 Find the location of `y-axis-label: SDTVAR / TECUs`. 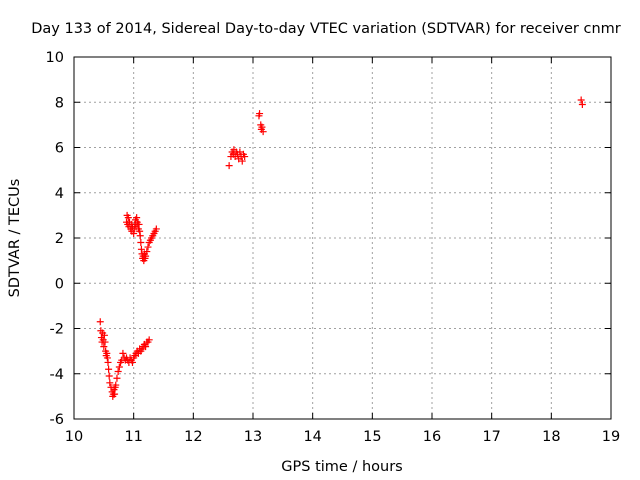

y-axis-label: SDTVAR / TECUs is located at coordinates (15, 238).